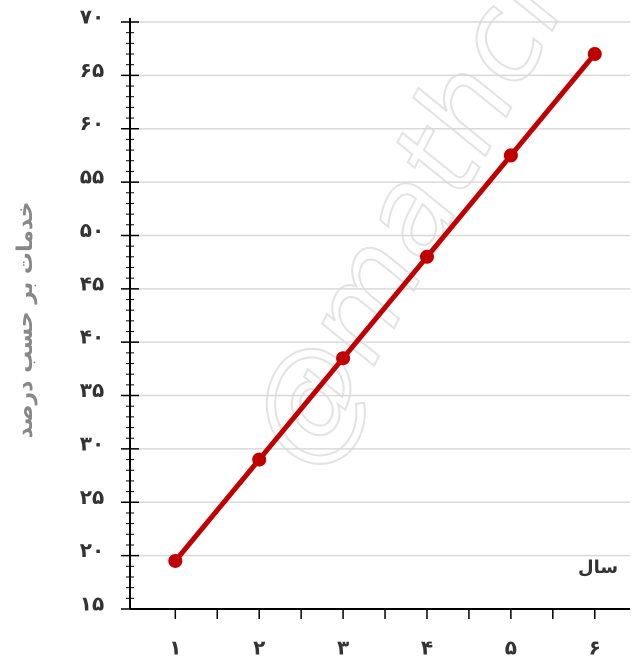  Describe the element at coordinates (595, 648) in the screenshot. I see `x-tick-label: ۶` at that location.